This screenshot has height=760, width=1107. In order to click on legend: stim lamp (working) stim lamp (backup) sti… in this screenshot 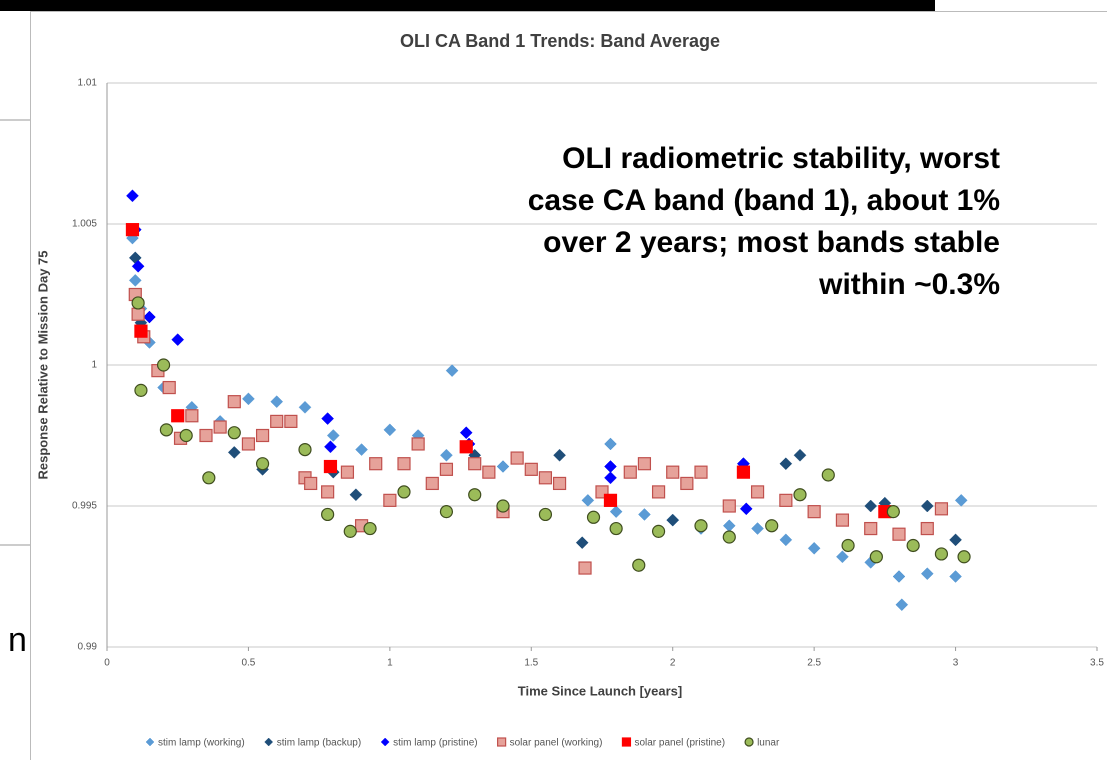, I will do `click(462, 743)`.